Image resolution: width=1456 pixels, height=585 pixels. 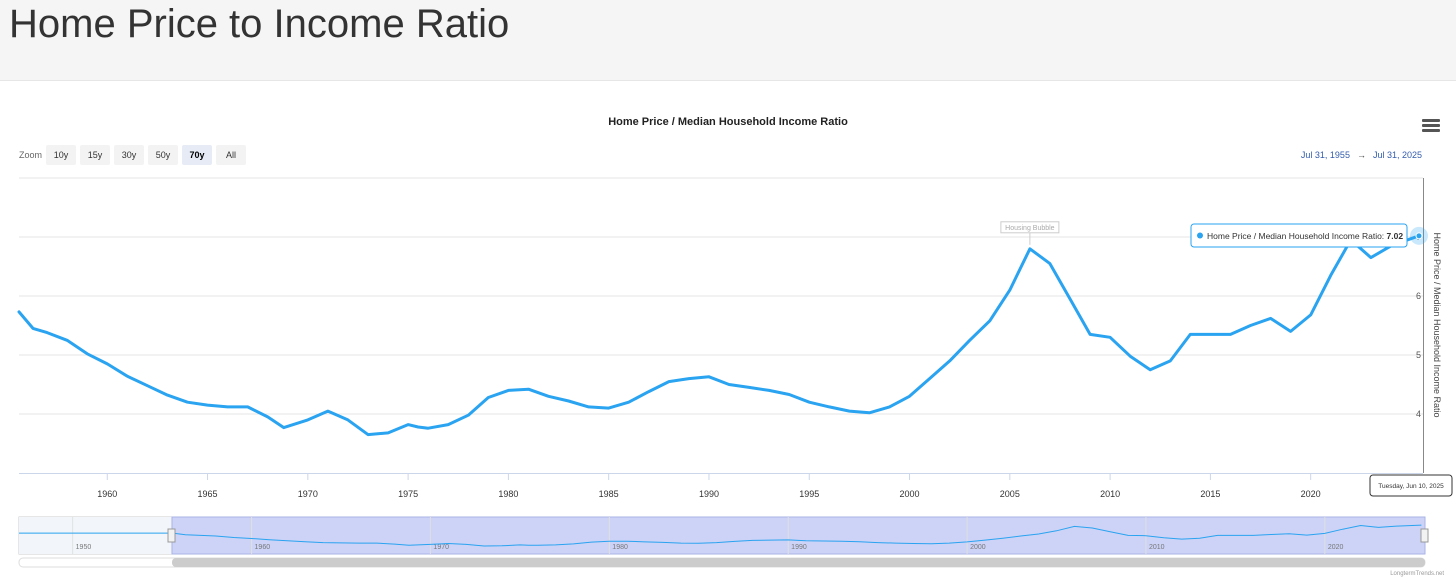 I want to click on date-range: Jul 31, 1955 → Jul 31, 2025, so click(x=1361, y=155).